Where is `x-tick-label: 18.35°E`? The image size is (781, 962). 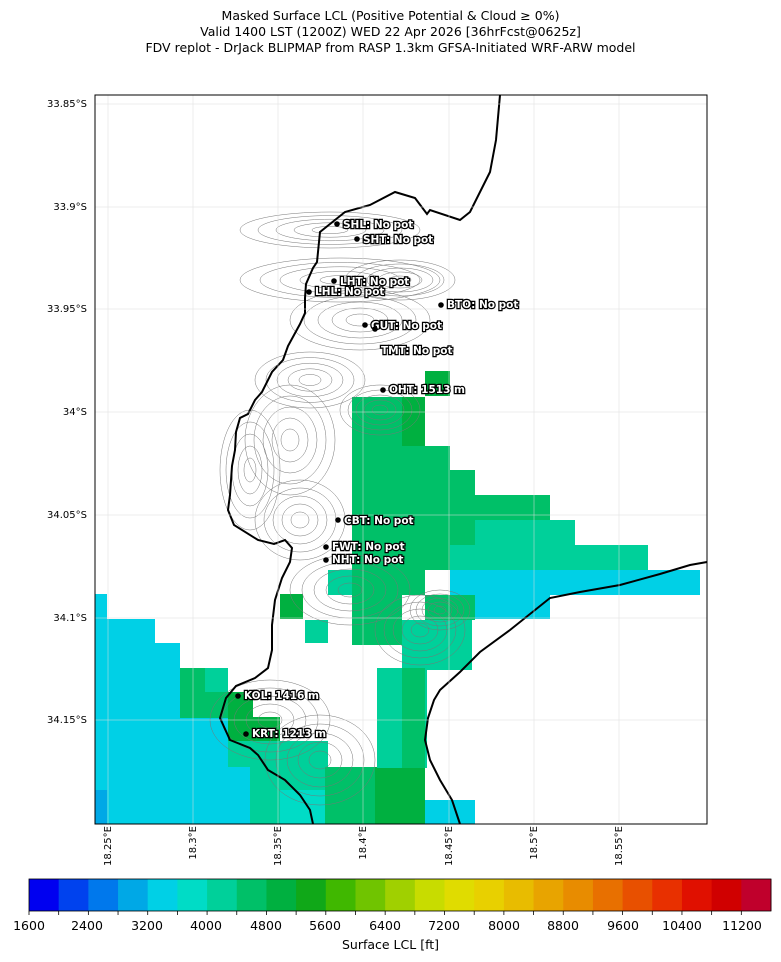 x-tick-label: 18.35°E is located at coordinates (278, 846).